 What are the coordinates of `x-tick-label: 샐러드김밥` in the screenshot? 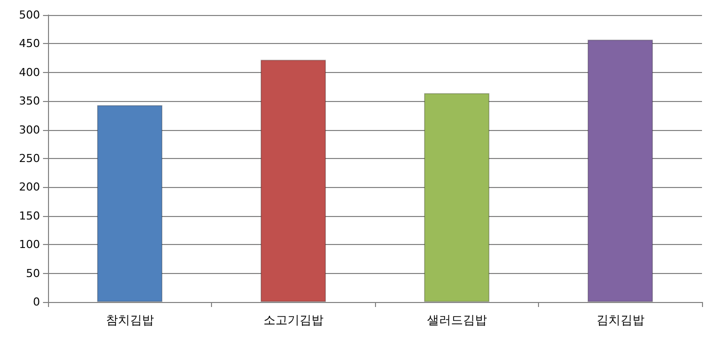 It's located at (456, 320).